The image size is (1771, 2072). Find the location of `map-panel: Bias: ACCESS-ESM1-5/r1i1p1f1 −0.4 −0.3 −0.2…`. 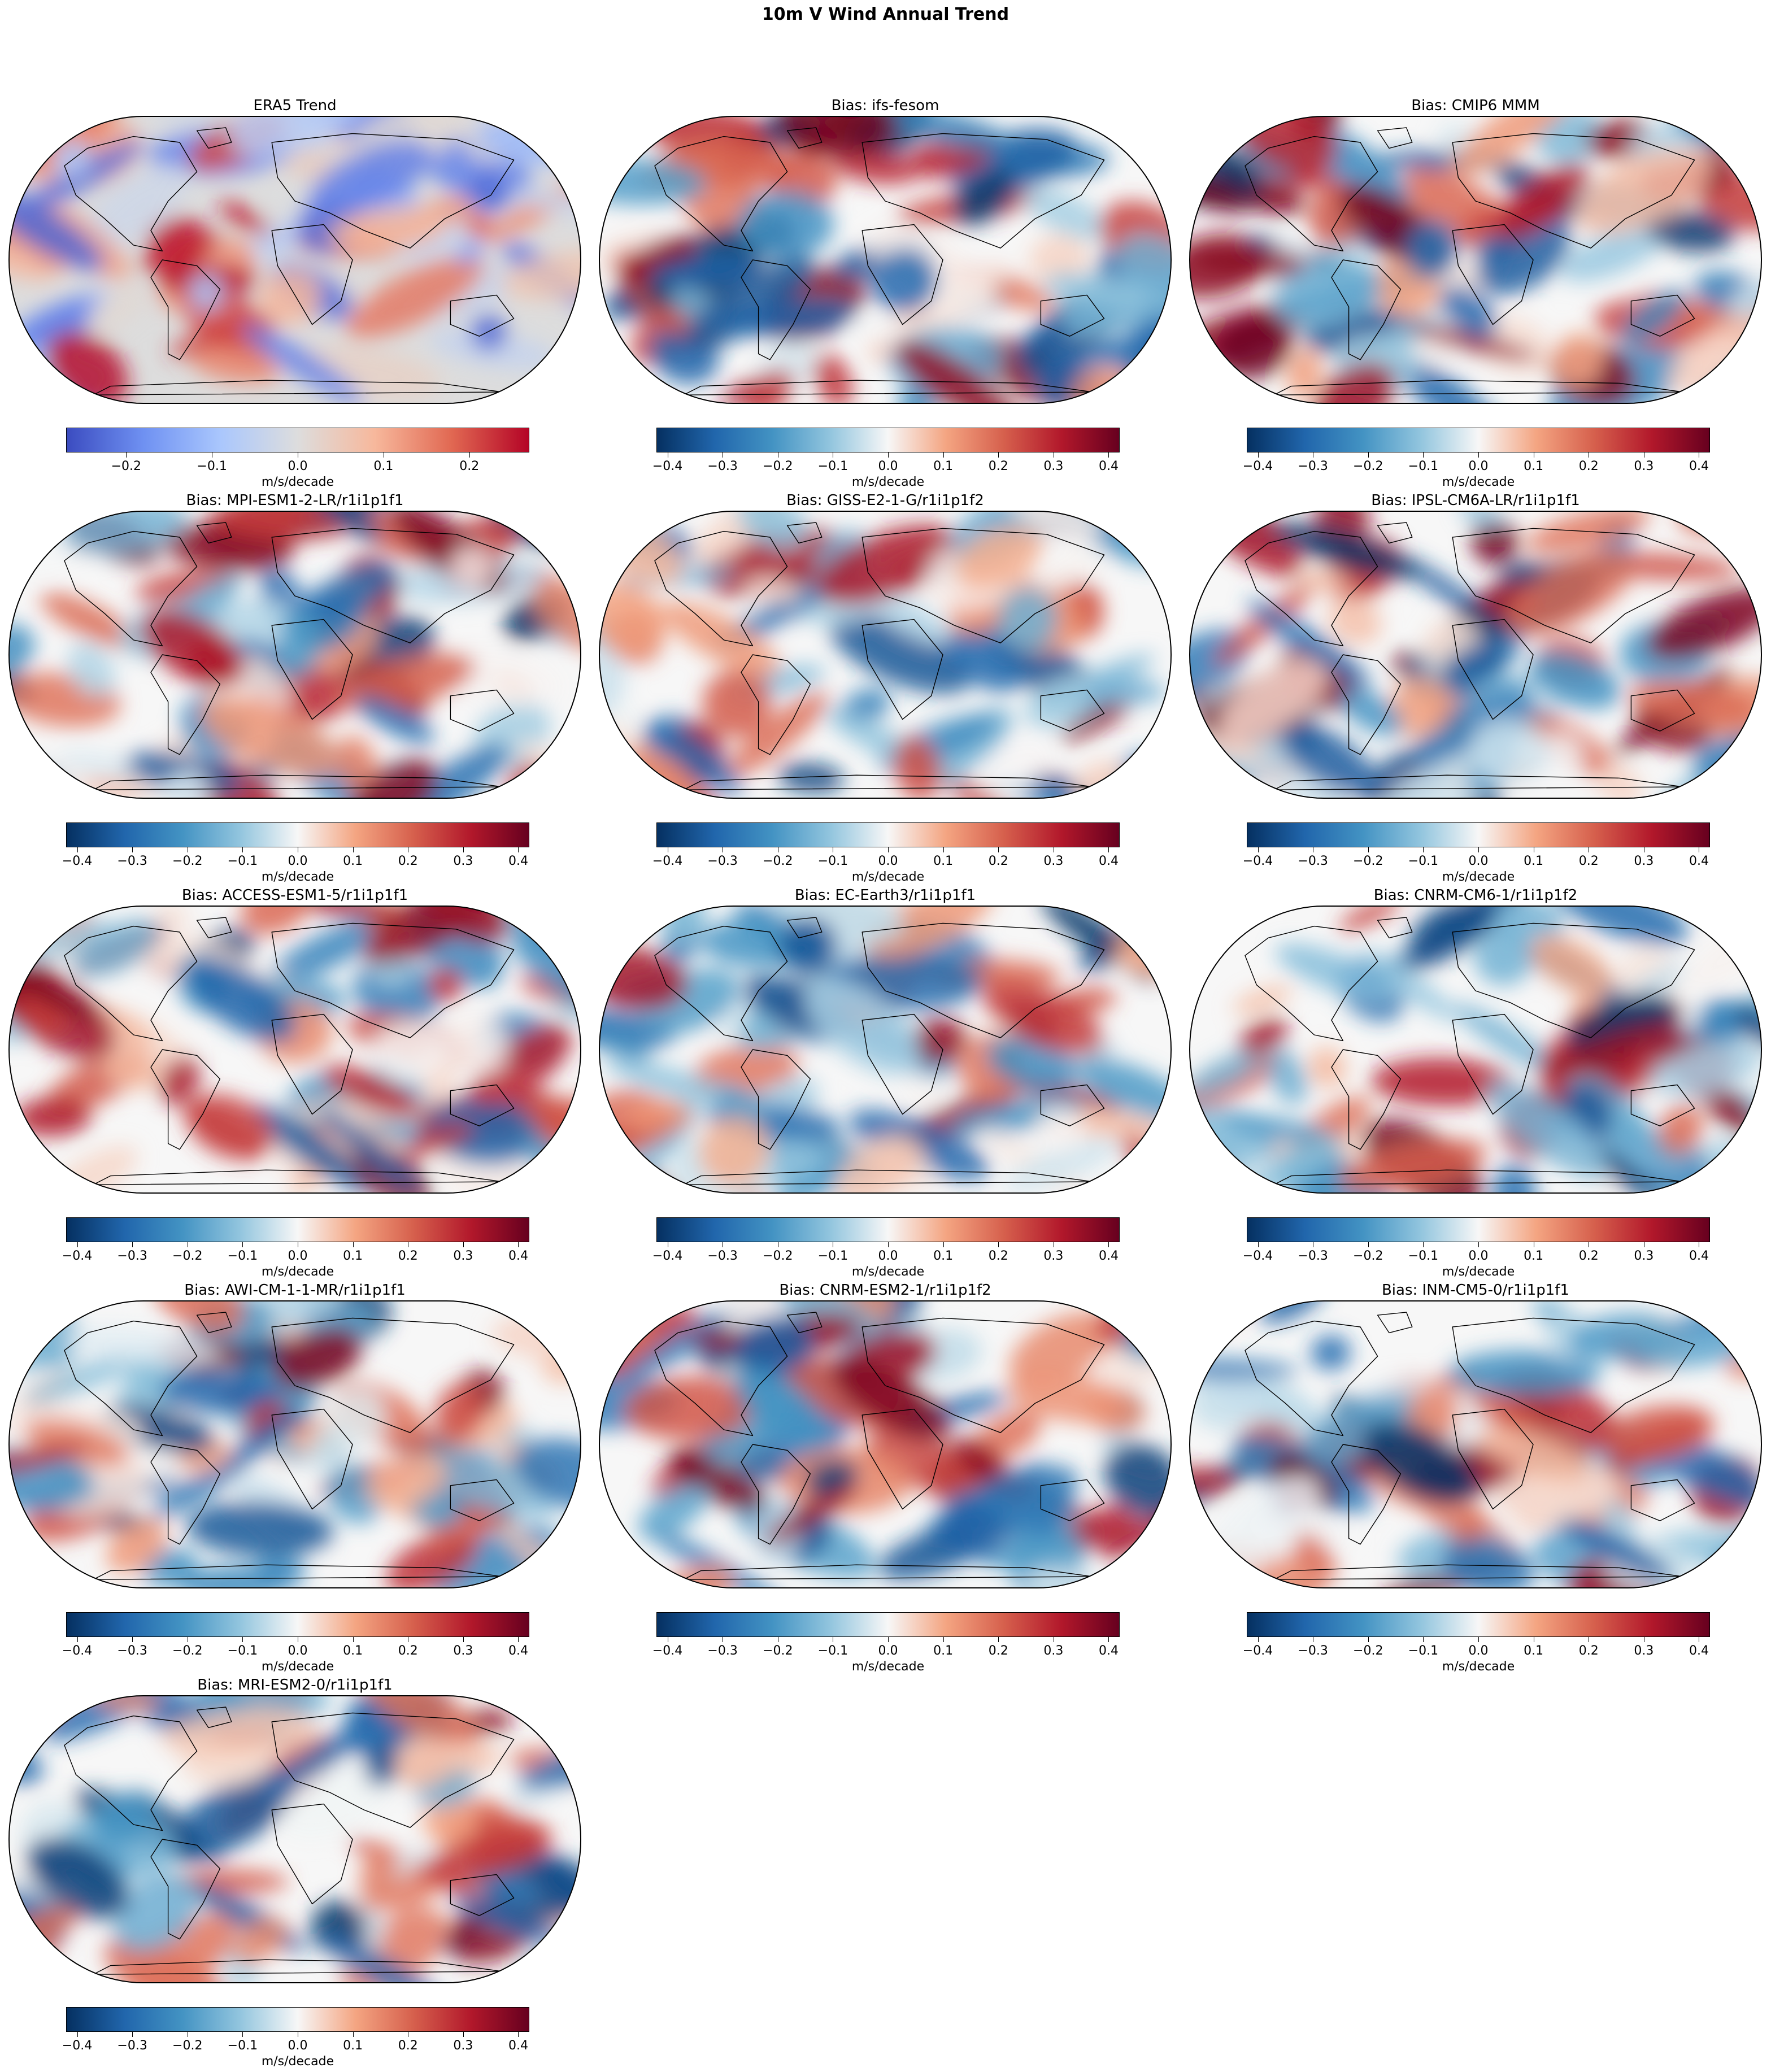

map-panel: Bias: ACCESS-ESM1-5/r1i1p1f1 −0.4 −0.3 −0.2… is located at coordinates (295, 1083).